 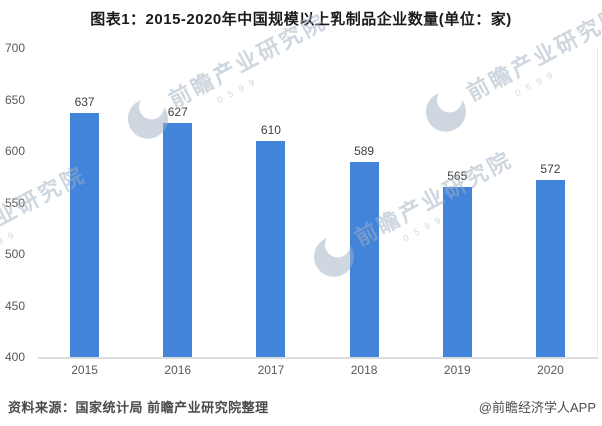 I want to click on bar-slot: 589, so click(x=364, y=202).